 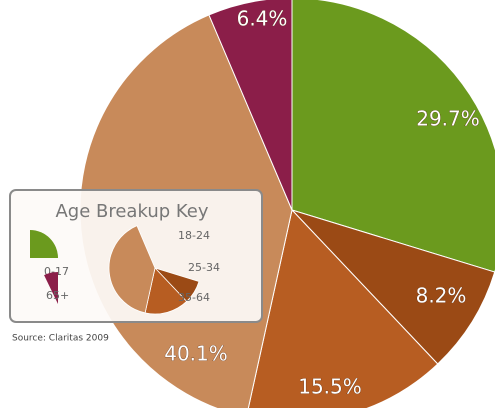 What do you see at coordinates (60, 339) in the screenshot?
I see `source: Source: Claritas 2009` at bounding box center [60, 339].